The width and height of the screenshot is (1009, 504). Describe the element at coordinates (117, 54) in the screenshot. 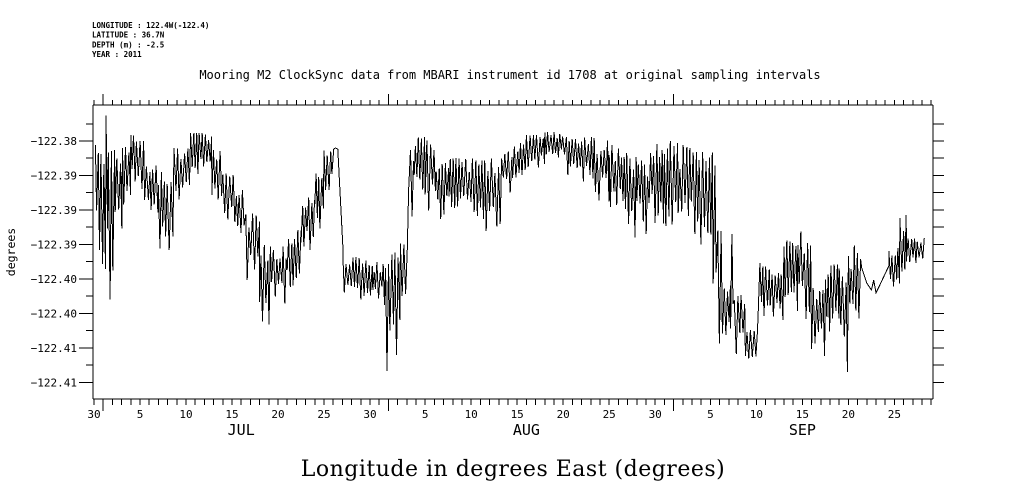

I see `meta-year: YEAR : 2011` at that location.